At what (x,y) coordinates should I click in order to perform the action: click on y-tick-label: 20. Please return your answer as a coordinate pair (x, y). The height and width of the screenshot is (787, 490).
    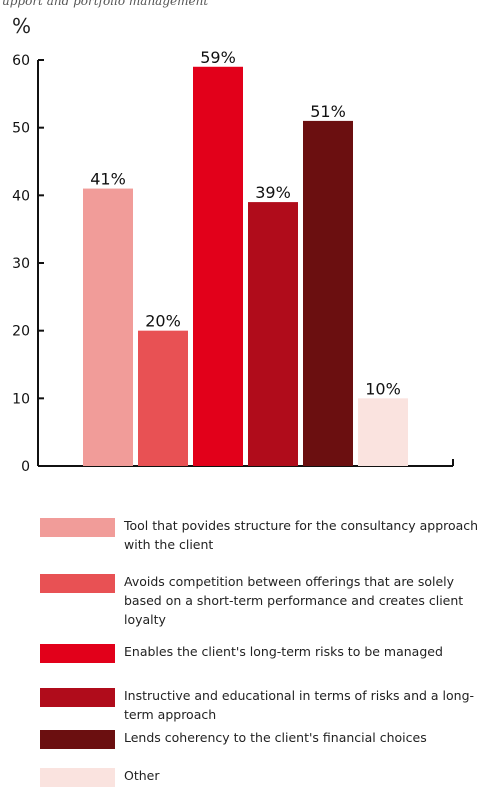
    Looking at the image, I should click on (21, 332).